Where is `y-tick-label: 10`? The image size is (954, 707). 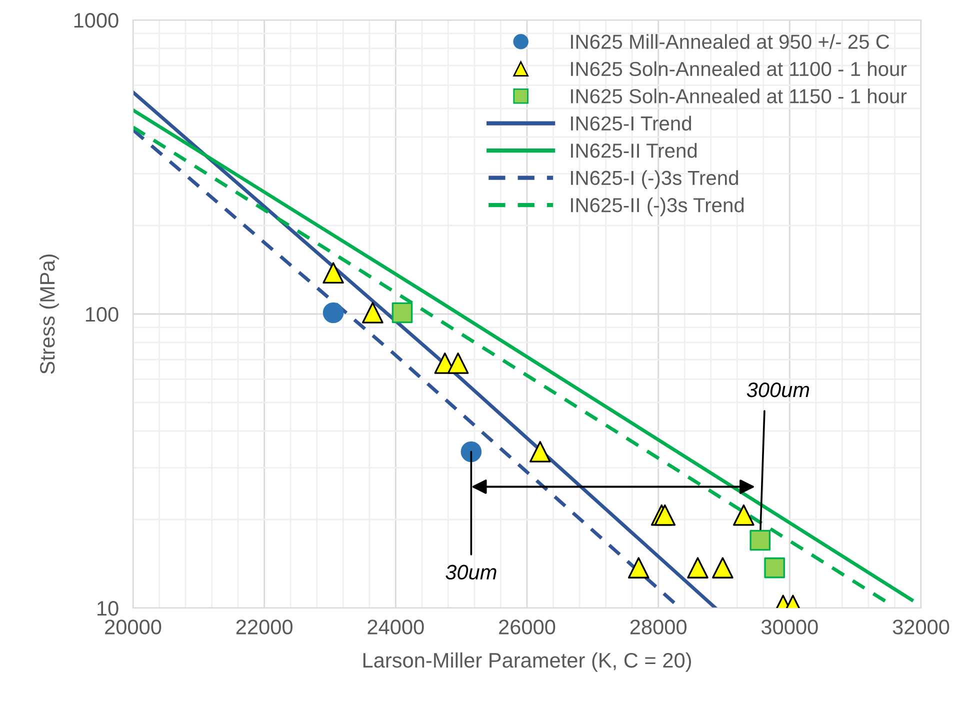
y-tick-label: 10 is located at coordinates (108, 608).